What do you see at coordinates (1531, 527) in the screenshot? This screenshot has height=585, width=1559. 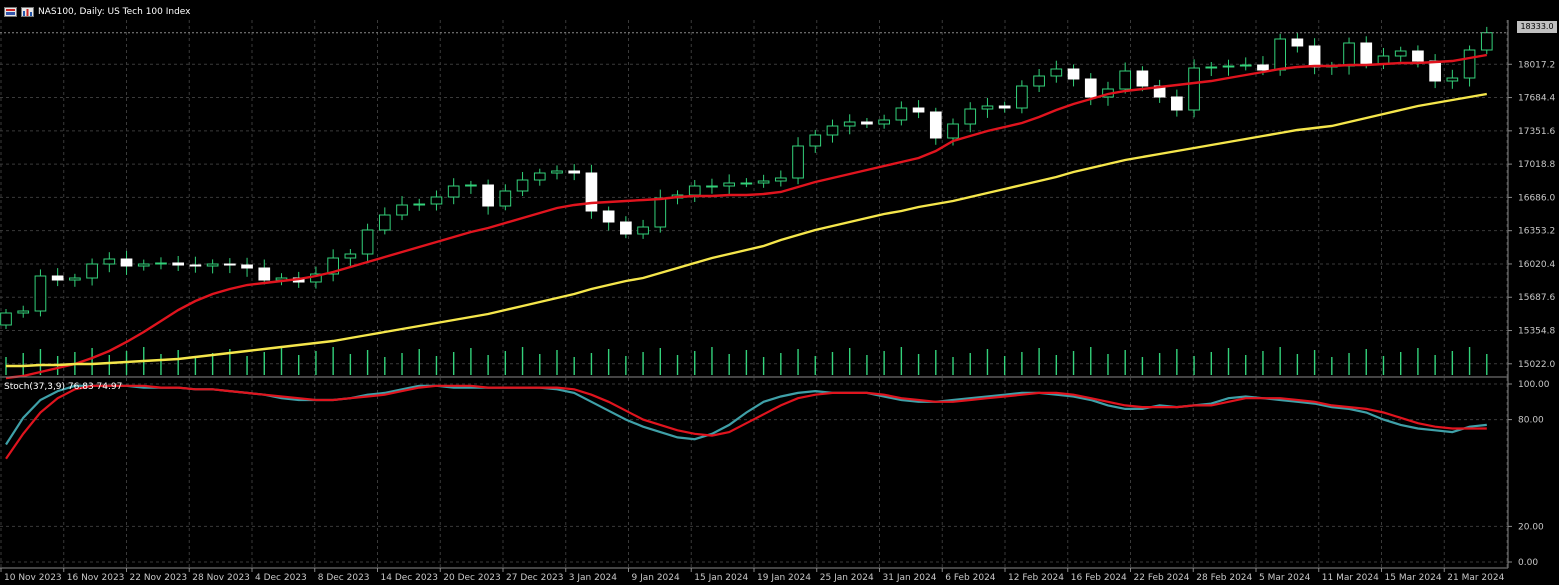 I see `osc-tick-label: 20.00` at bounding box center [1531, 527].